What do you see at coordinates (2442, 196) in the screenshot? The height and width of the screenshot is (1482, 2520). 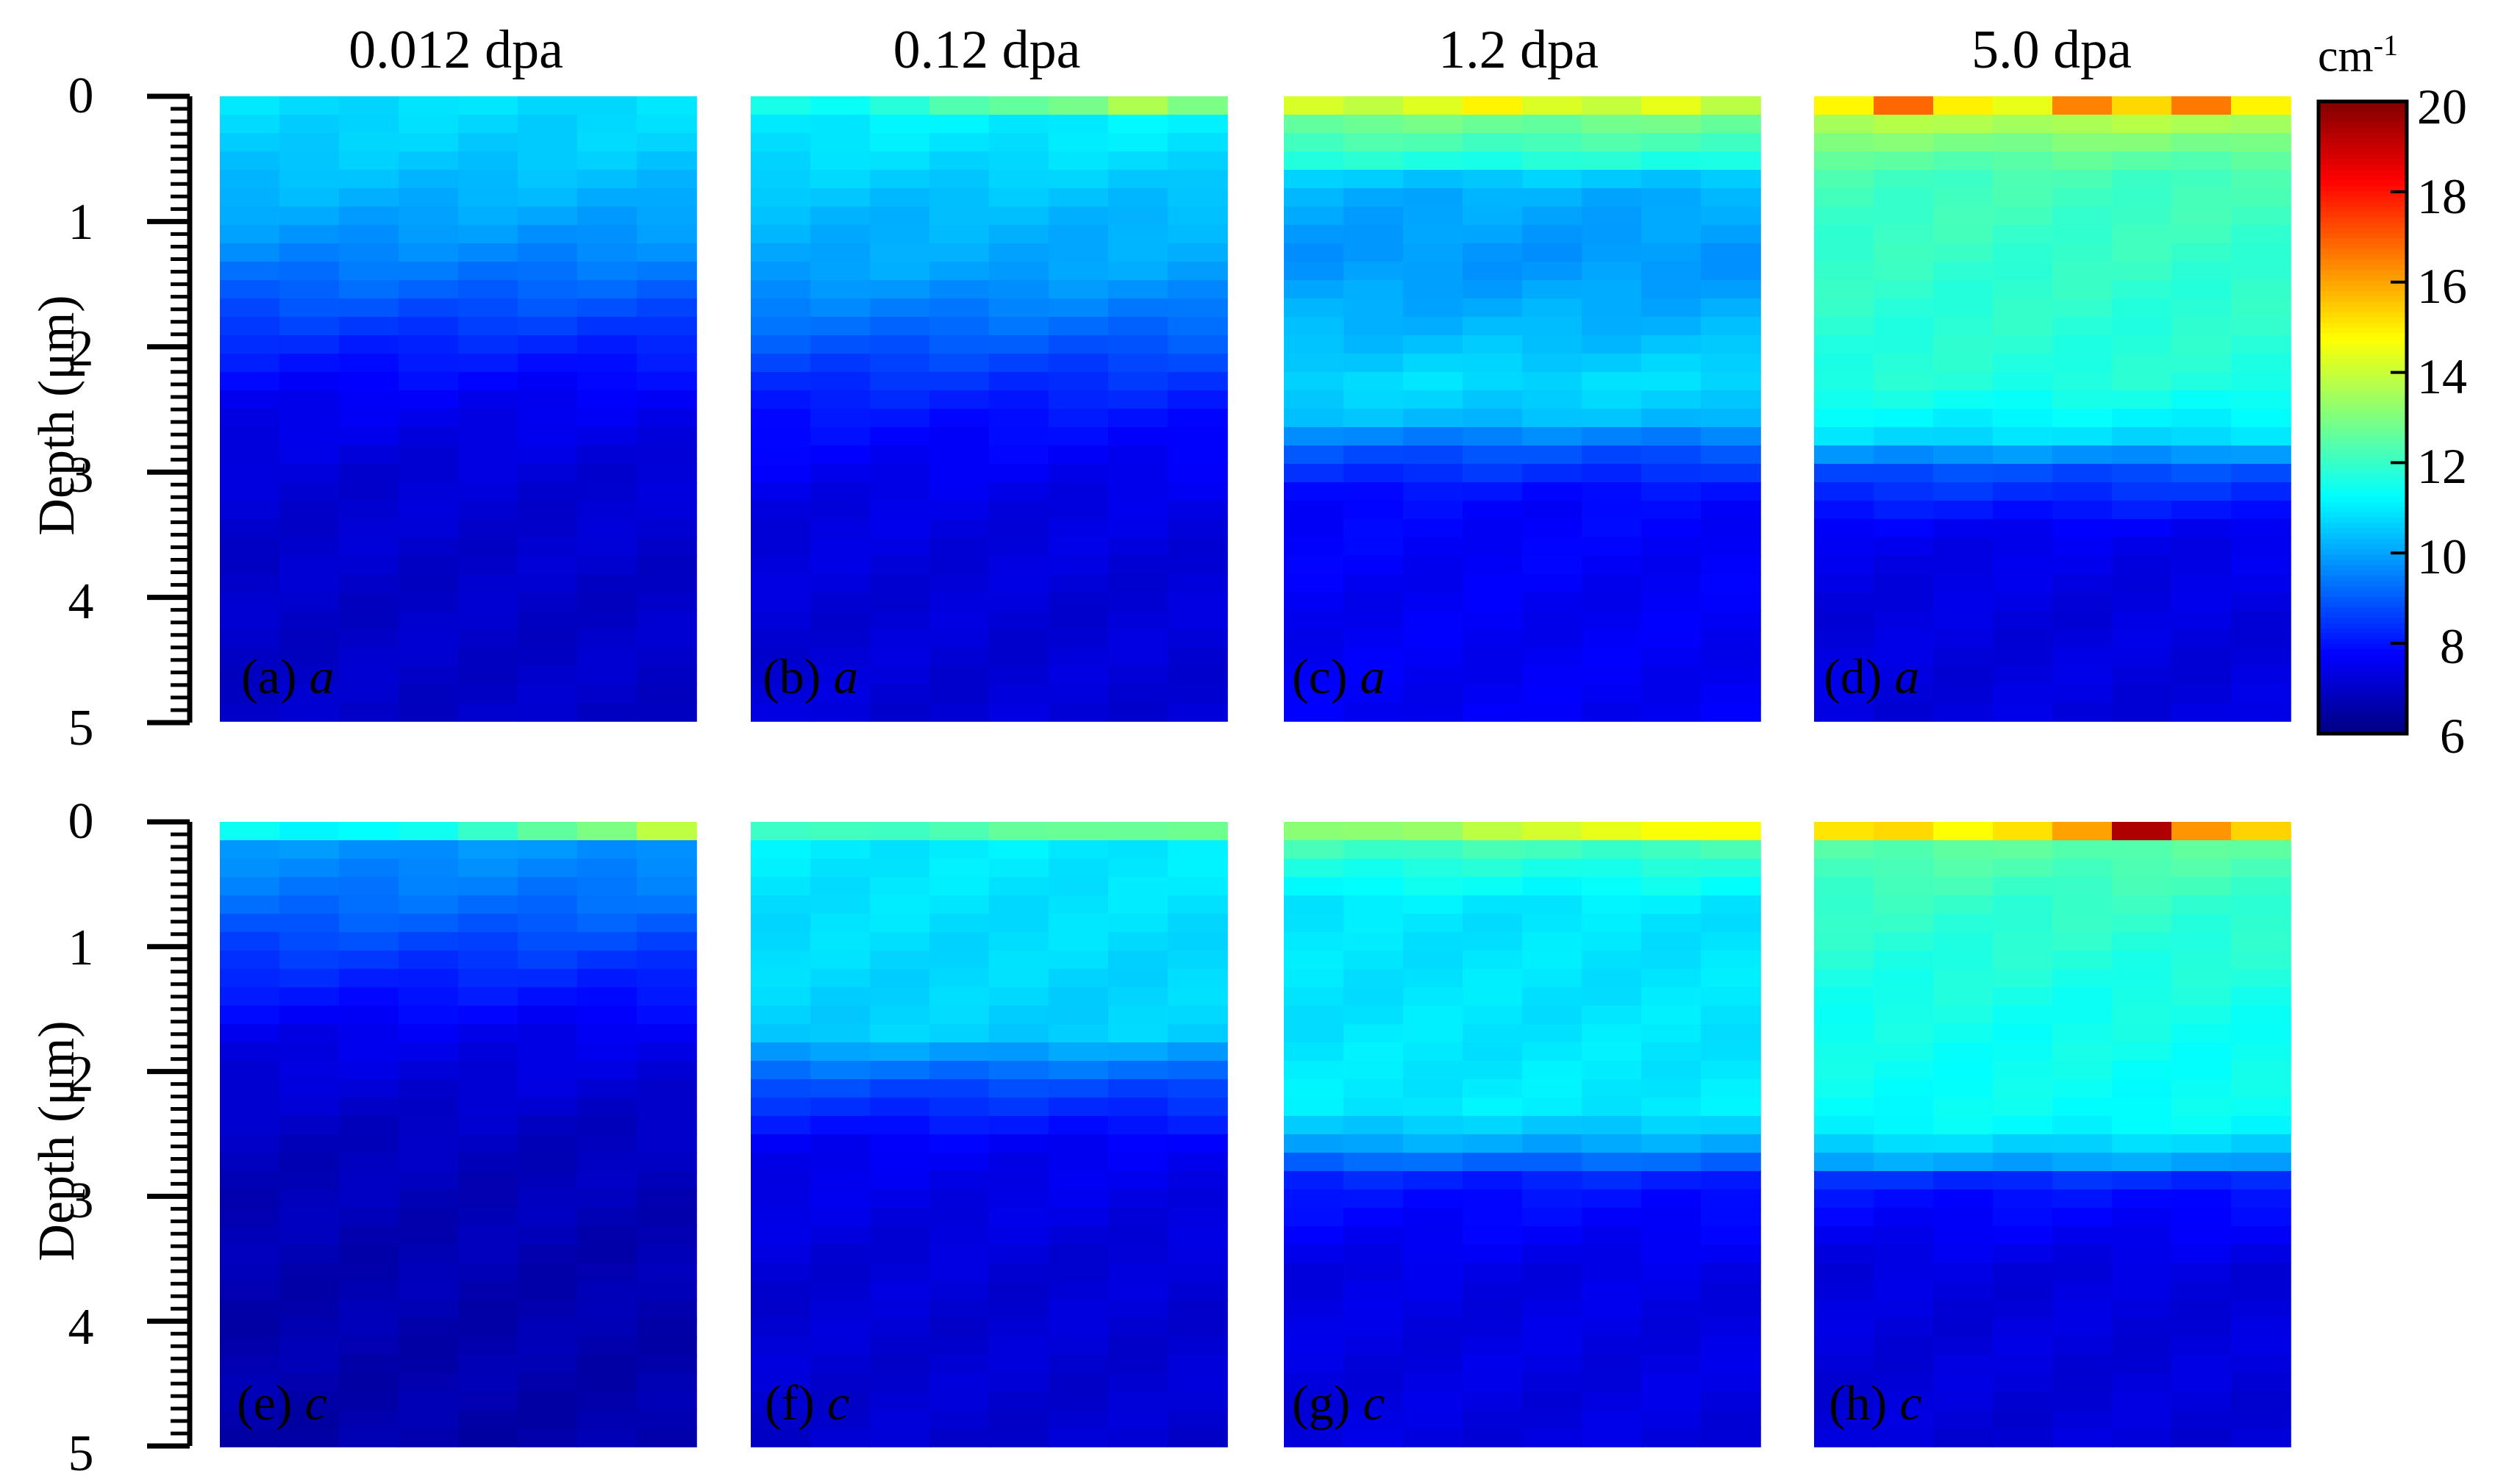 I see `colorbar-tick-18: 18` at bounding box center [2442, 196].